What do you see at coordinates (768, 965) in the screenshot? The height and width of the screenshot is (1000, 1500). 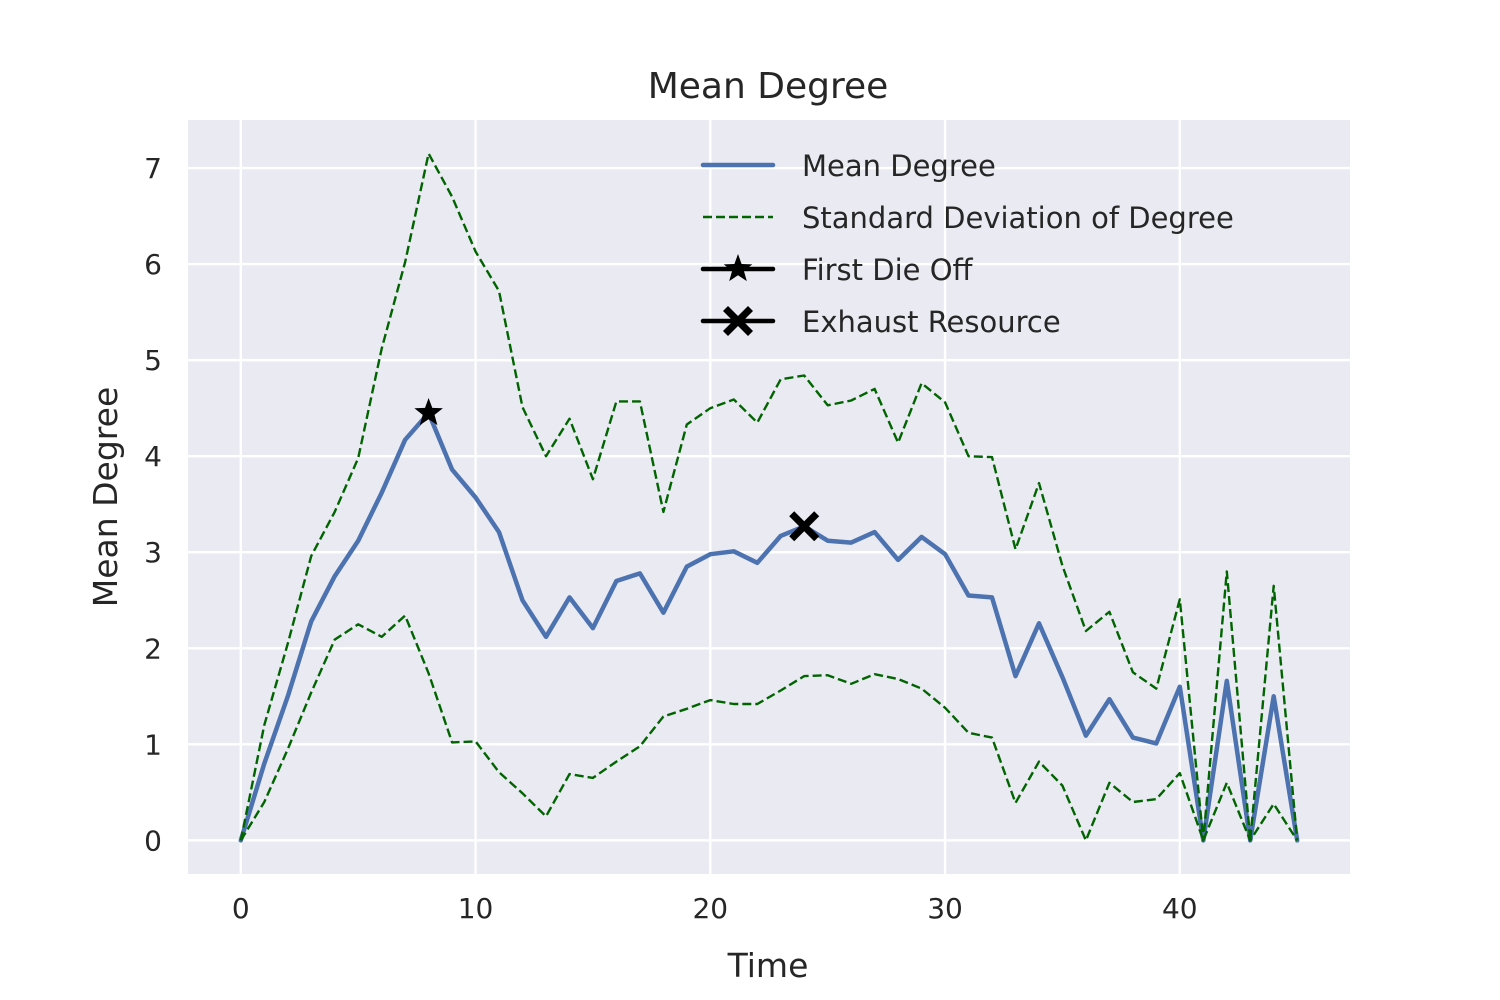 I see `x-axis-label: Time` at bounding box center [768, 965].